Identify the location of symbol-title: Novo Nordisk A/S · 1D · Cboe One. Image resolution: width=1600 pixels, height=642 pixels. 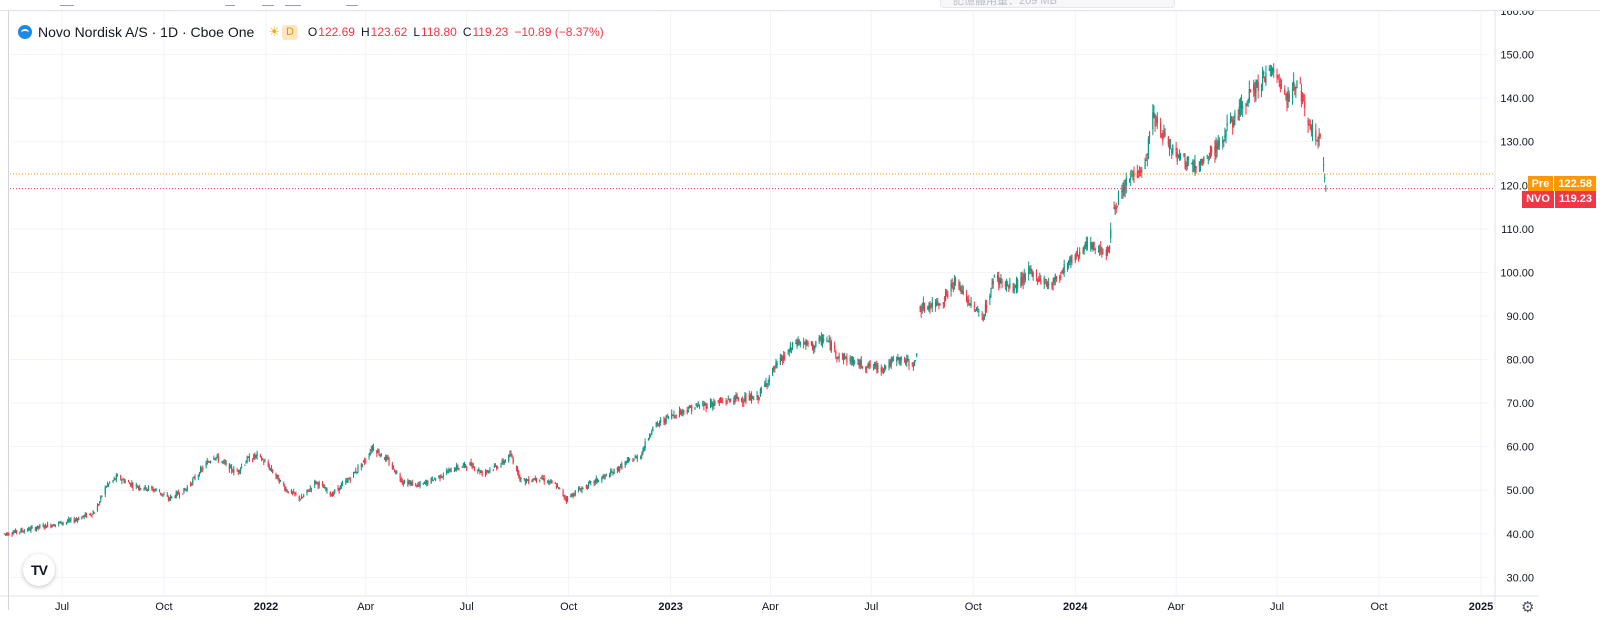
(146, 32).